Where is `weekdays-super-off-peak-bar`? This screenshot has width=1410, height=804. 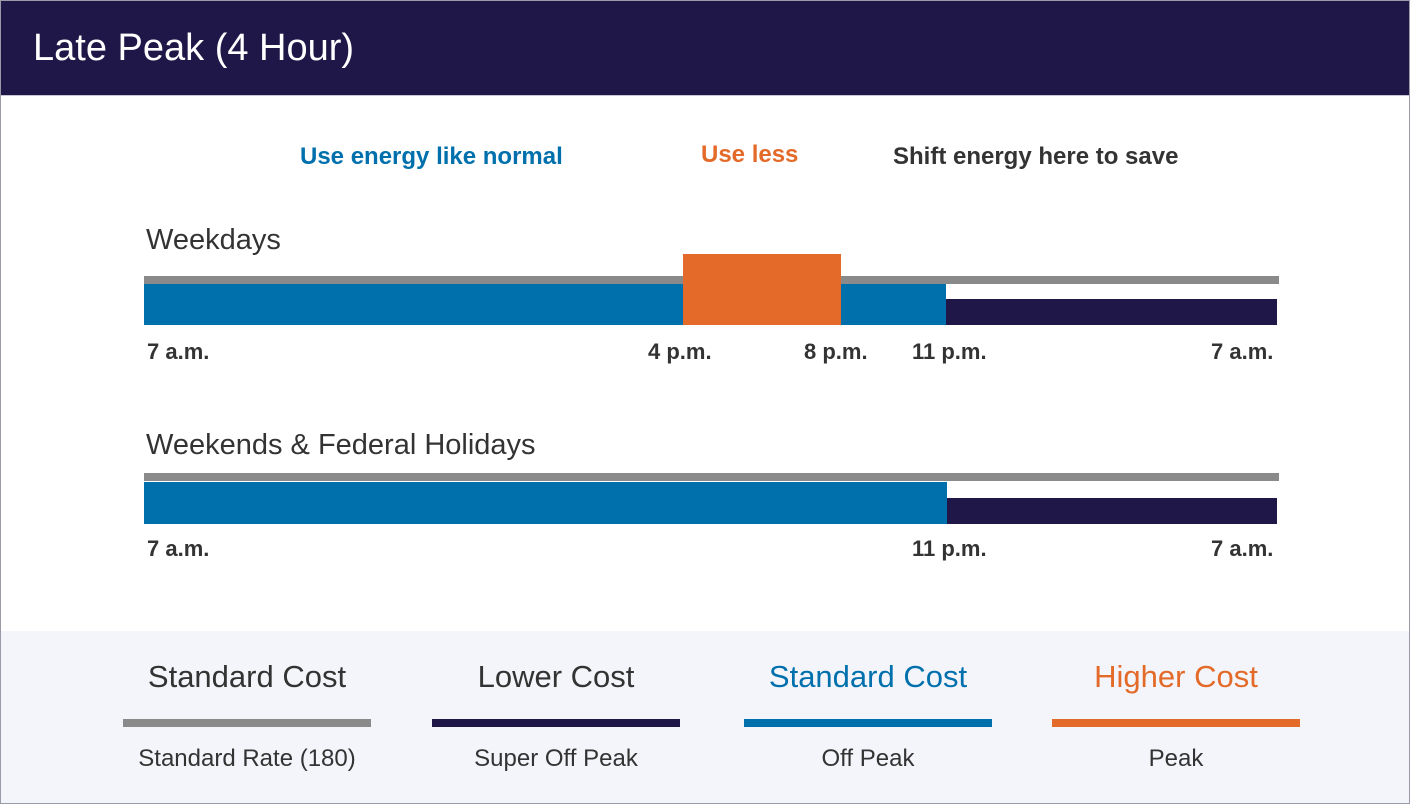
weekdays-super-off-peak-bar is located at coordinates (1111, 312).